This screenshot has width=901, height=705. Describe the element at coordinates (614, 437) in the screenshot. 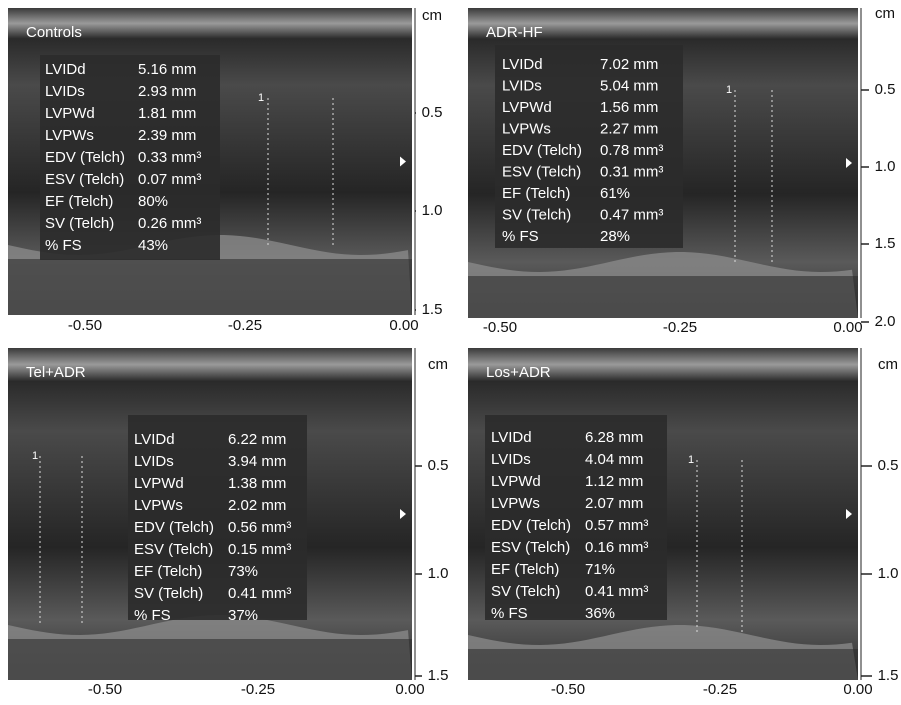

I see `measurement-value: 6.28 mm` at that location.